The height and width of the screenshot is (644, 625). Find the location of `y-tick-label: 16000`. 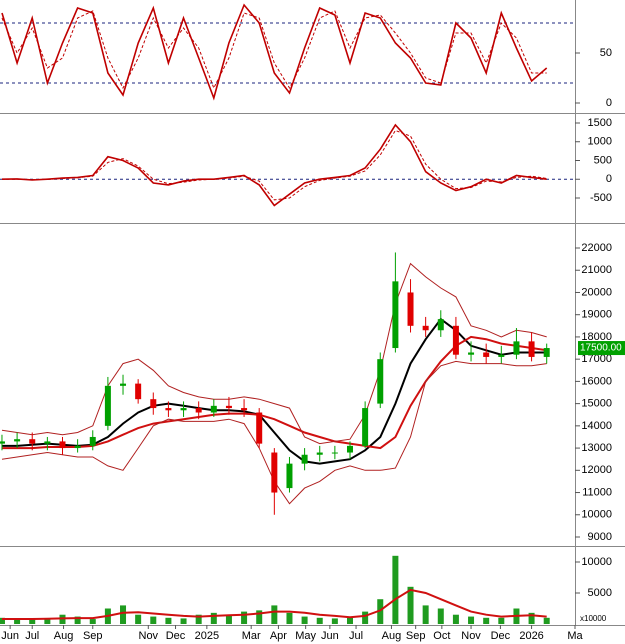

y-tick-label: 16000 is located at coordinates (596, 381).